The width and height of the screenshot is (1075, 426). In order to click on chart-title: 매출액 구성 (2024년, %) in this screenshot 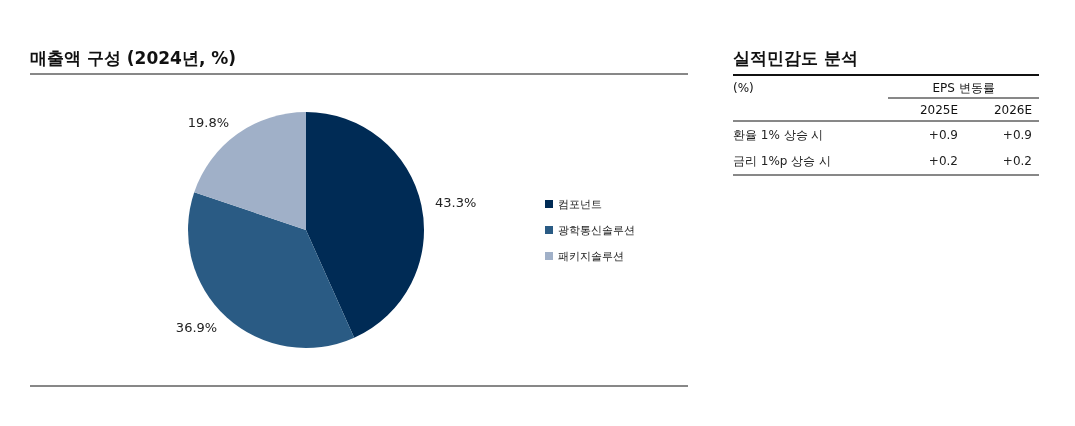, I will do `click(133, 58)`.